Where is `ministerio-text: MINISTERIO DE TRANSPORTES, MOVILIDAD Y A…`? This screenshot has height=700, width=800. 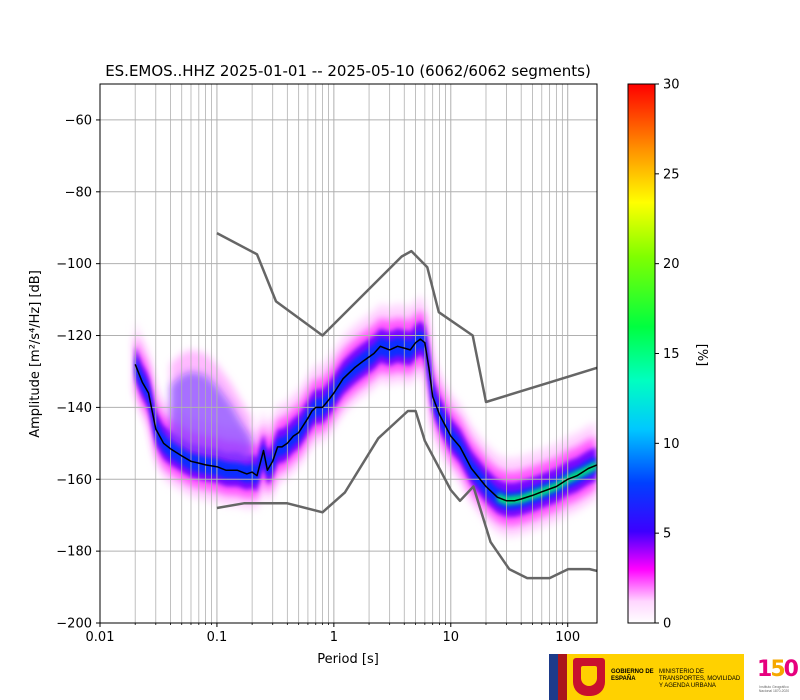
ministerio-text: MINISTERIO DE TRANSPORTES, MOVILIDAD Y A… is located at coordinates (700, 679).